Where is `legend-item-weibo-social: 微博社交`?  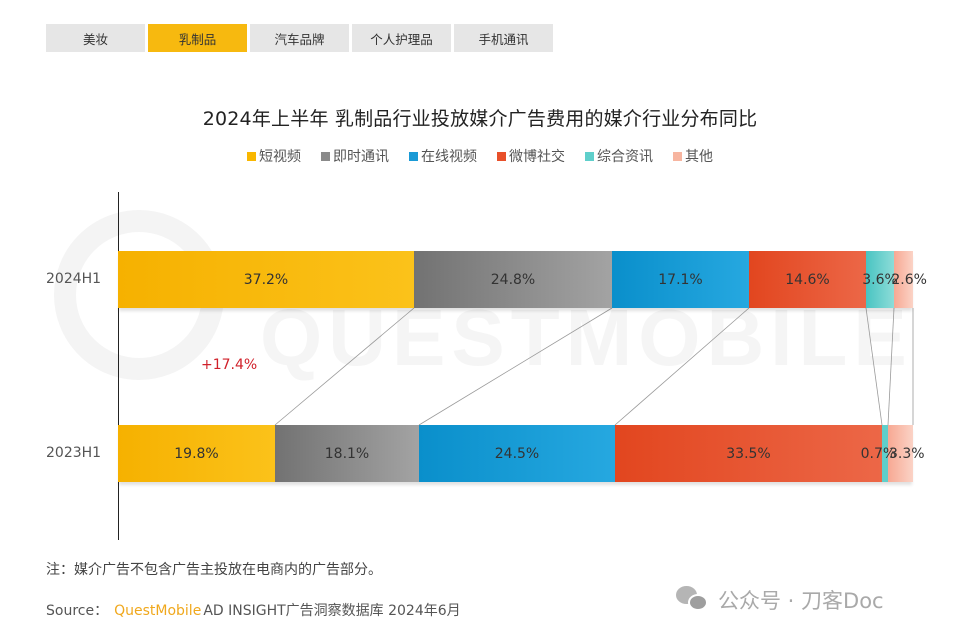
legend-item-weibo-social: 微博社交 is located at coordinates (531, 156).